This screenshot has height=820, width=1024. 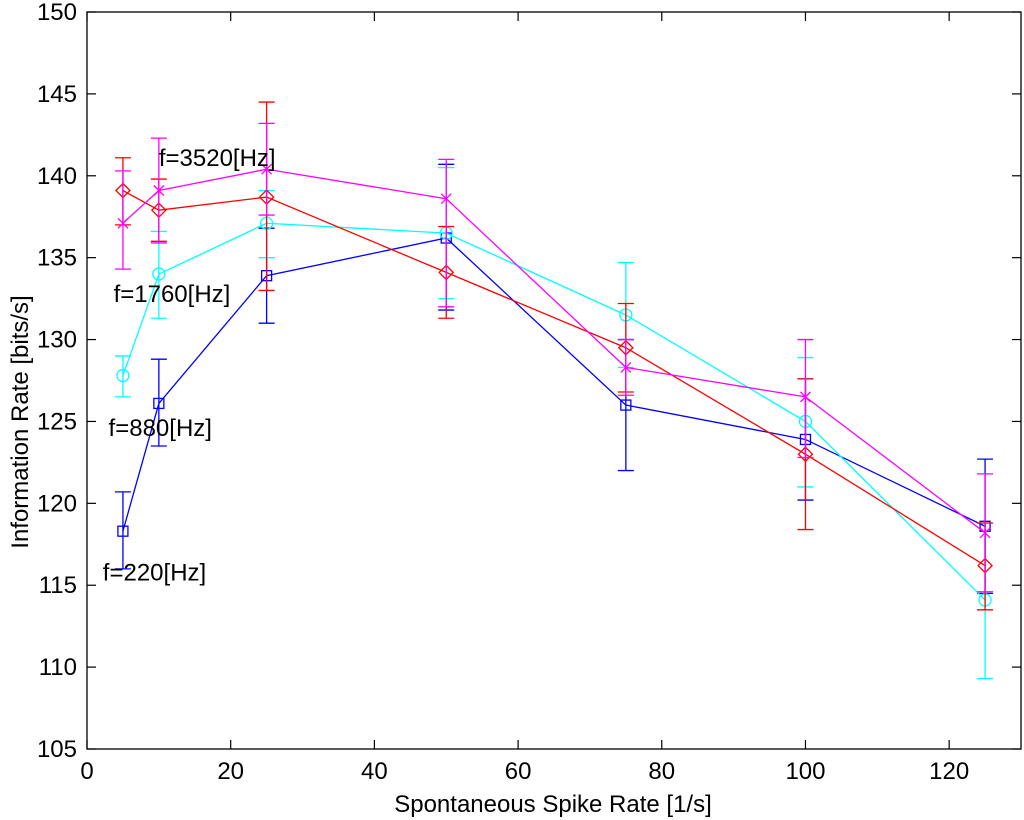 I want to click on y-tick-label: 110, so click(x=58, y=667).